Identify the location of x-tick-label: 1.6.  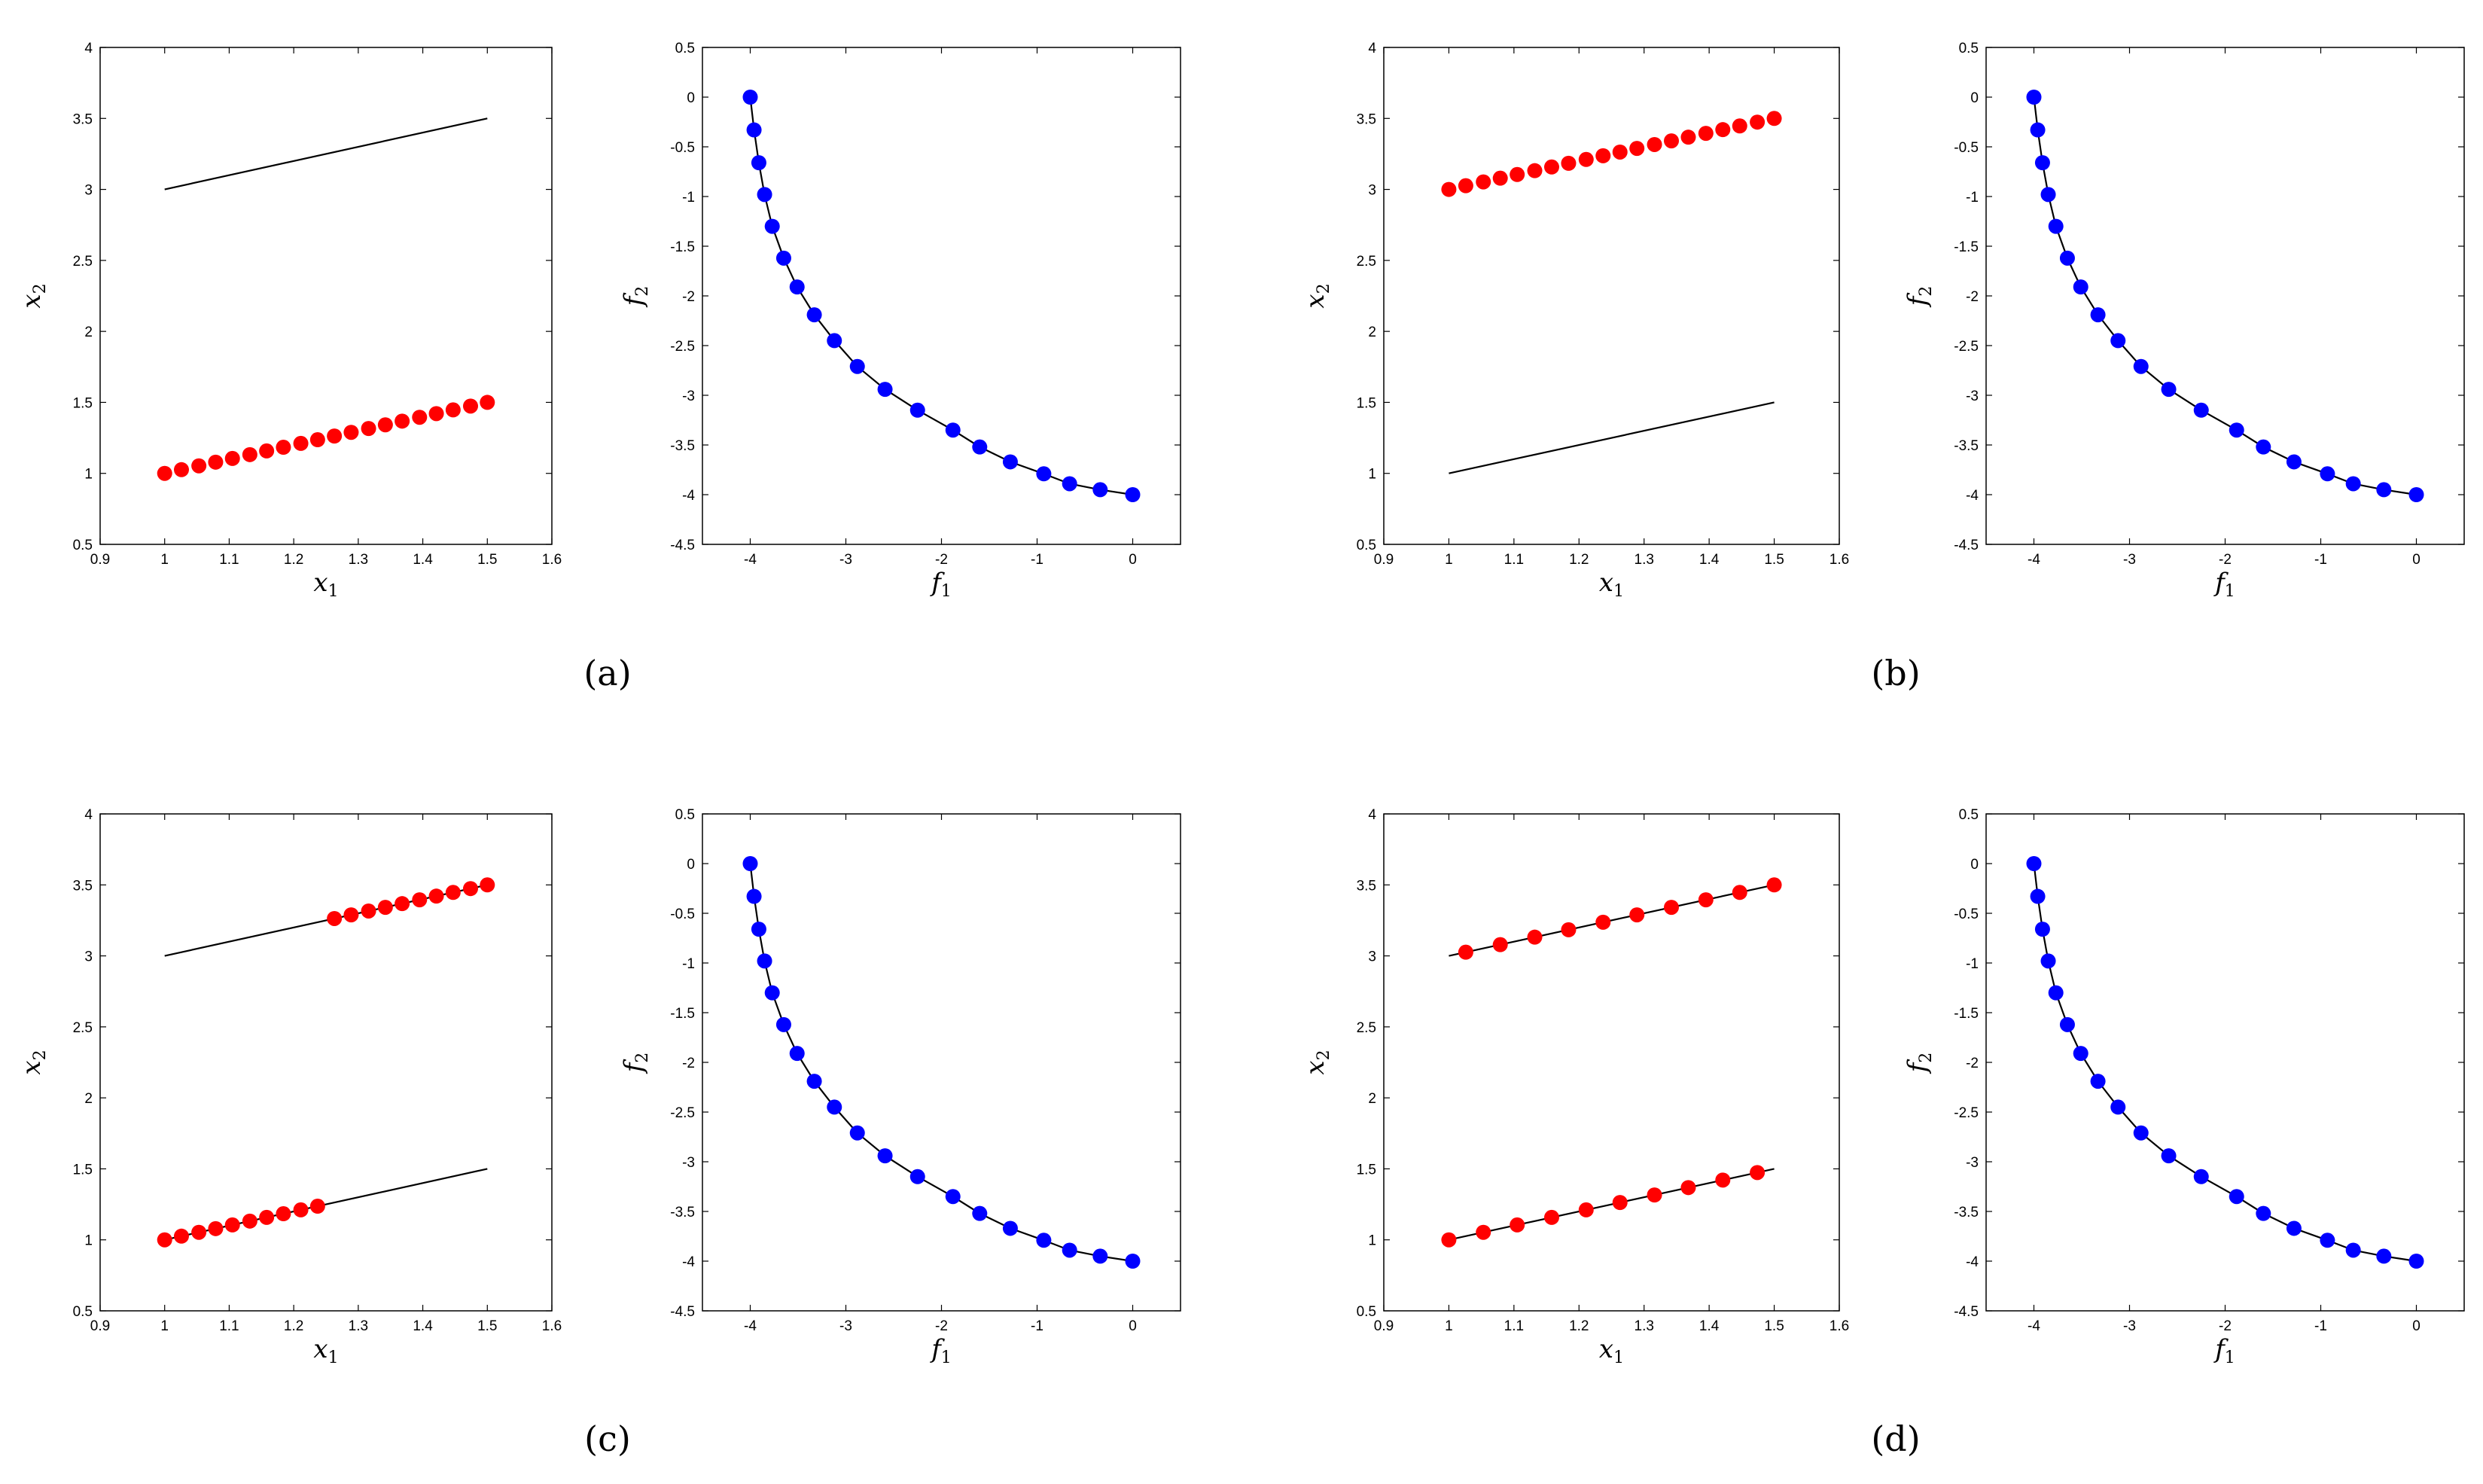
(1839, 560).